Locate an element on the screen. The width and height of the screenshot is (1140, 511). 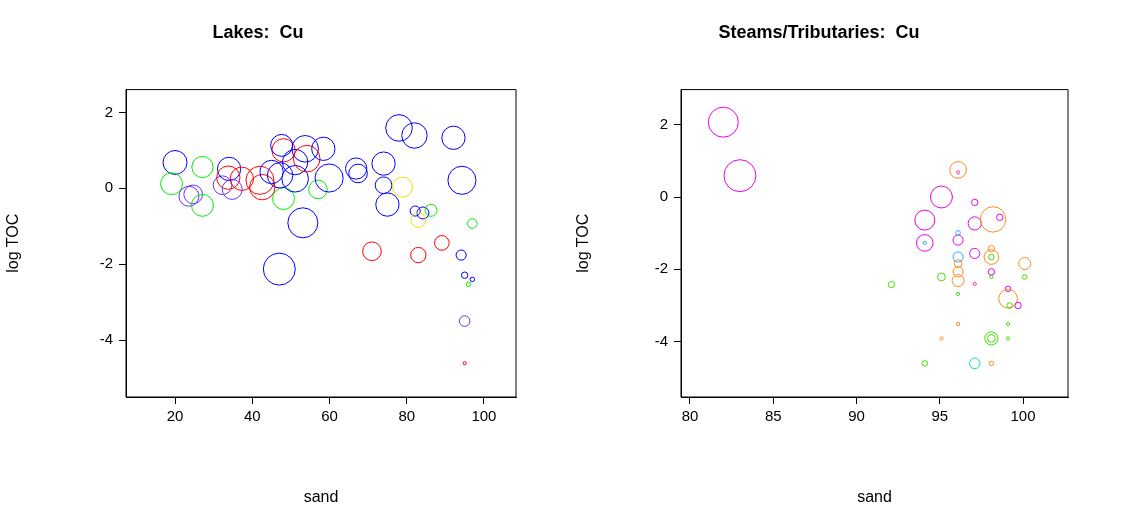
x-tick-label: 95 is located at coordinates (940, 416).